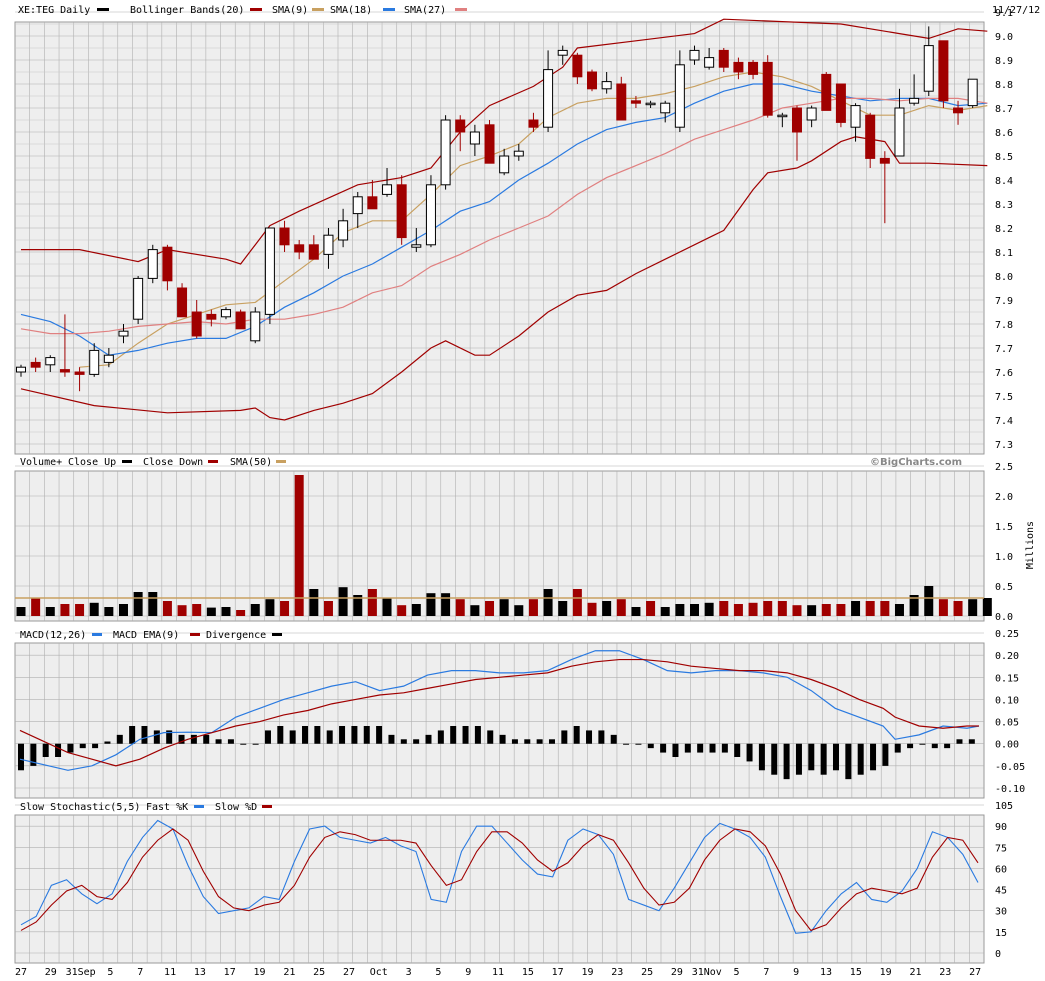  I want to click on y-tick-label: 90, so click(1001, 827).